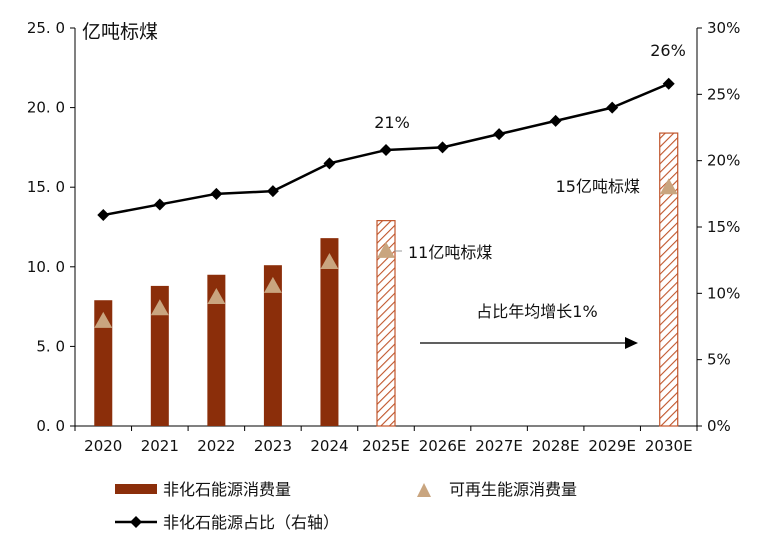  Describe the element at coordinates (556, 446) in the screenshot. I see `x-tick-label: 2028E` at that location.